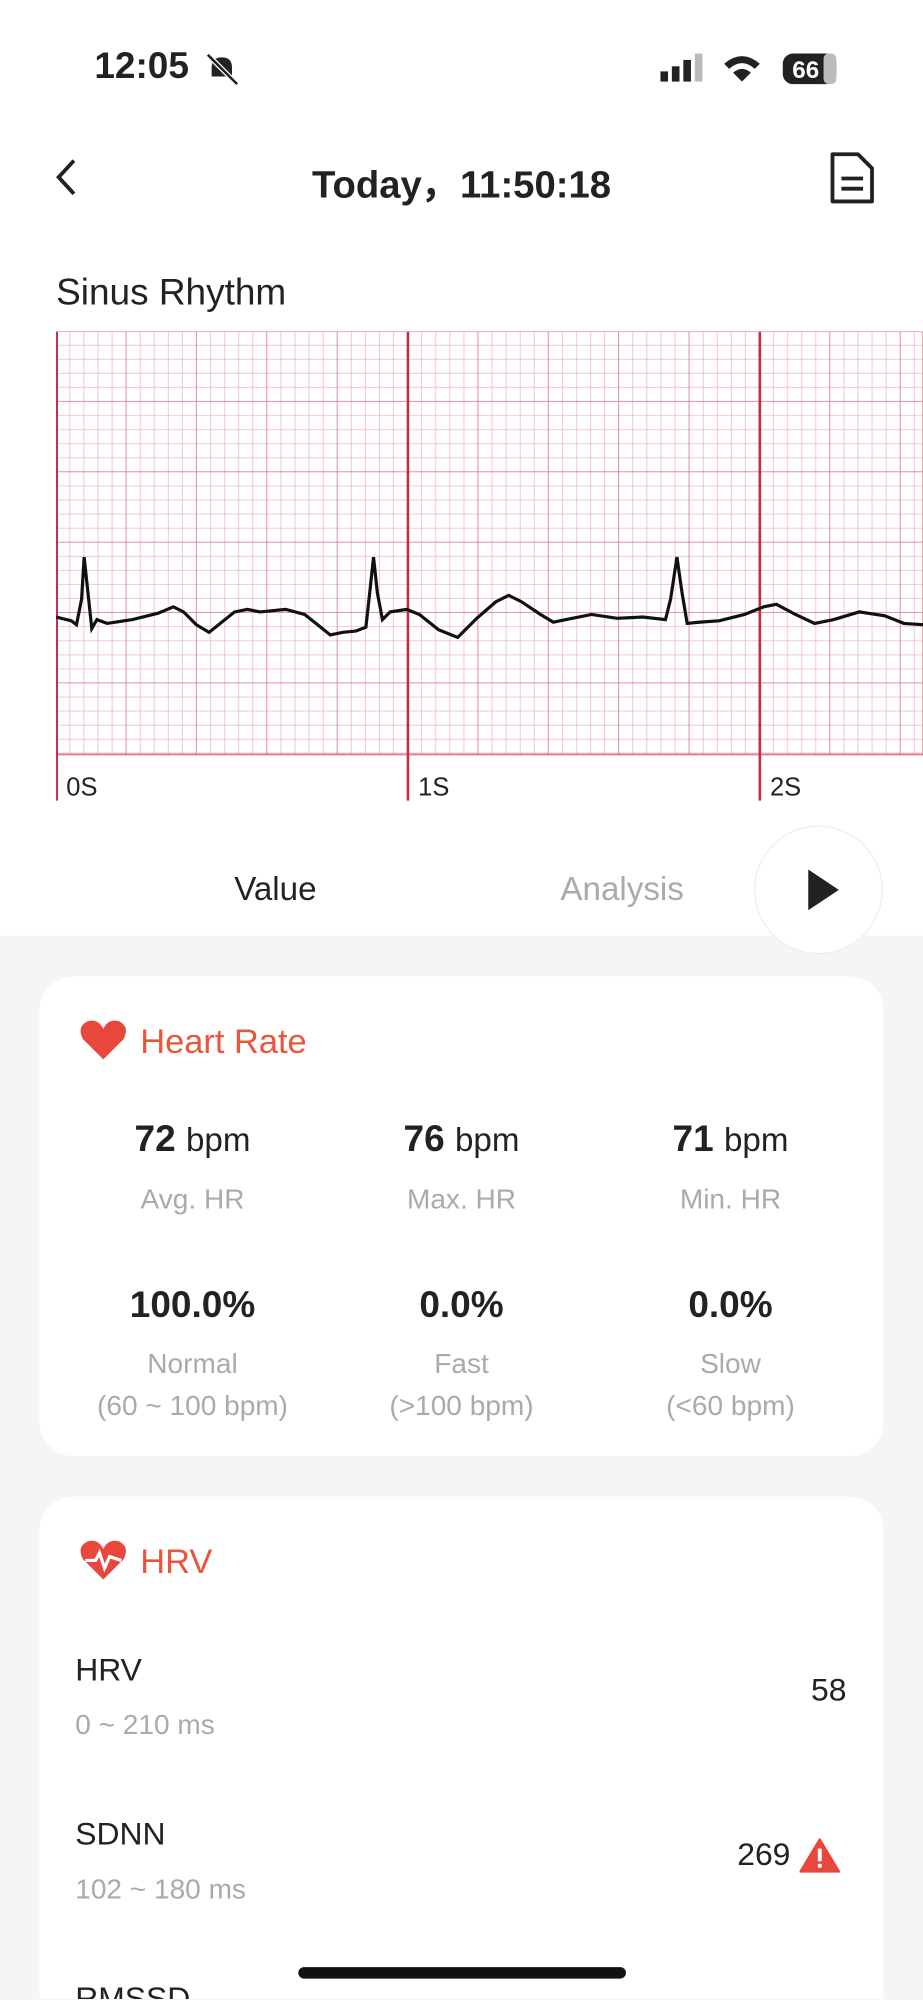  What do you see at coordinates (764, 1855) in the screenshot?
I see `hrv-value: 269` at bounding box center [764, 1855].